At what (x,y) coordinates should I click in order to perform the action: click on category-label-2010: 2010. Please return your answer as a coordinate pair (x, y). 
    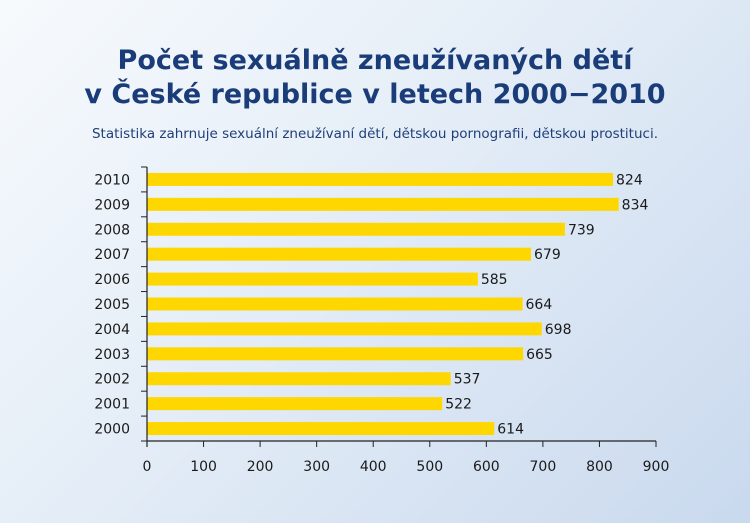
    Looking at the image, I should click on (112, 180).